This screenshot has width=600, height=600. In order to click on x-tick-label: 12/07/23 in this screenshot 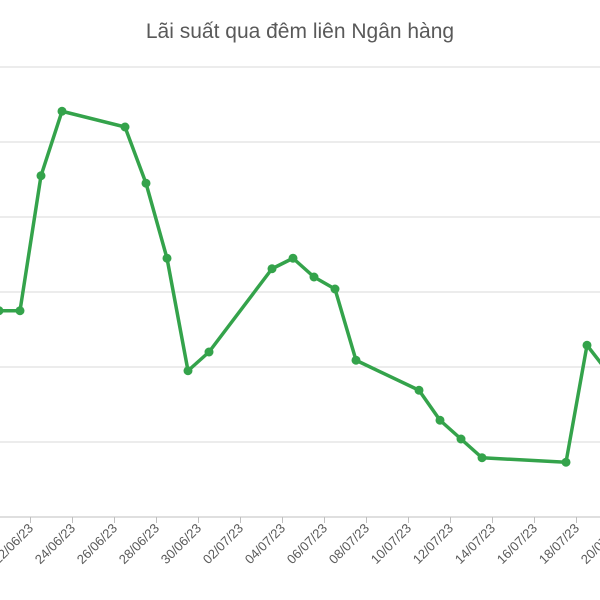, I will do `click(433, 544)`.